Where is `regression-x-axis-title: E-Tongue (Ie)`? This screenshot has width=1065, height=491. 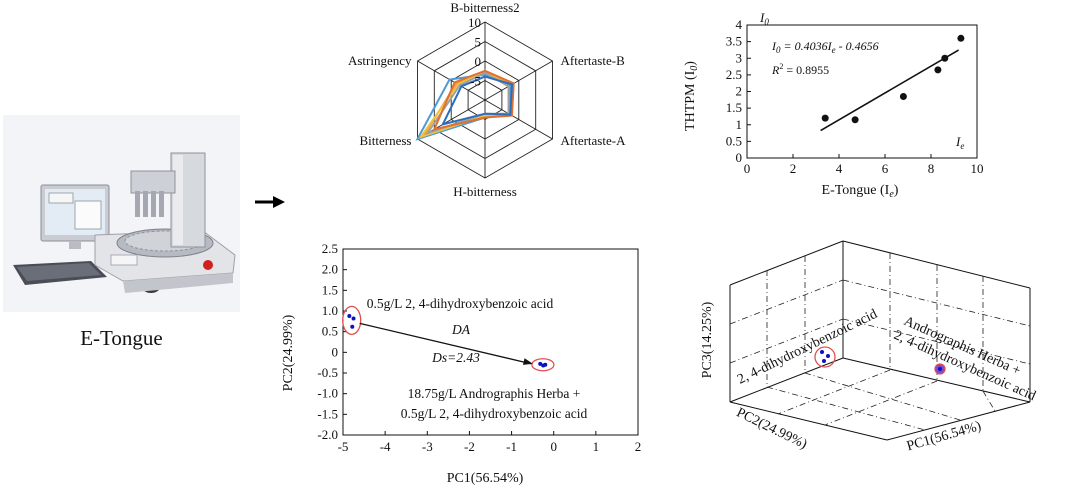 regression-x-axis-title: E-Tongue (Ie) is located at coordinates (860, 191).